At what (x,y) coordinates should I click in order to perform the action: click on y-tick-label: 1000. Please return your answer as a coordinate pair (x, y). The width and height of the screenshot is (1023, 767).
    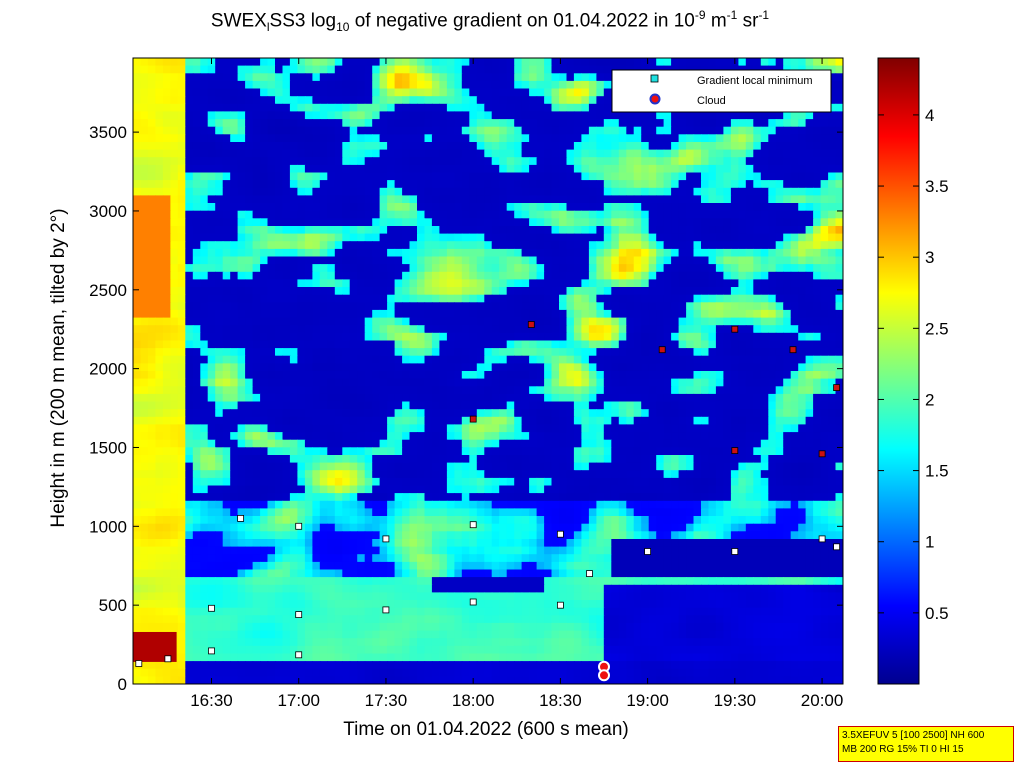
    Looking at the image, I should click on (108, 526).